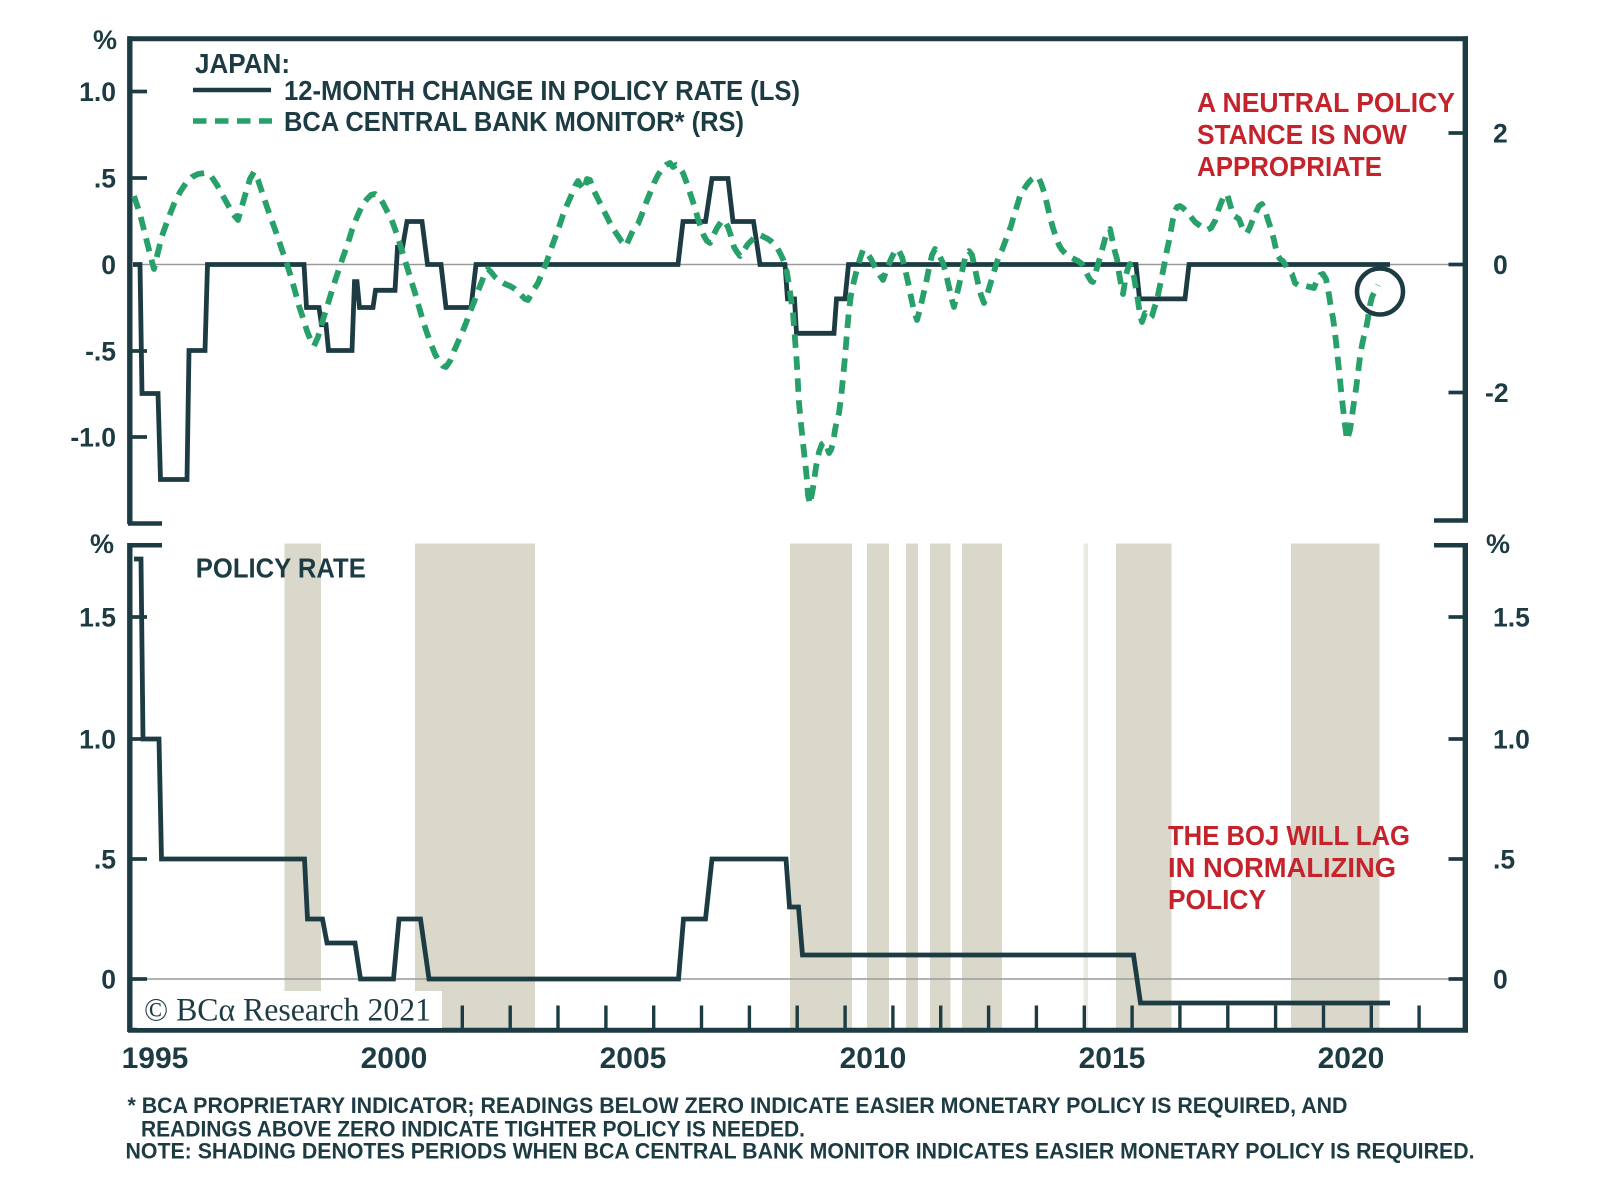 The width and height of the screenshot is (1600, 1196). Describe the element at coordinates (514, 121) in the screenshot. I see `svg-text: BCA CENTRAL BANK MONITOR* (RS)` at that location.